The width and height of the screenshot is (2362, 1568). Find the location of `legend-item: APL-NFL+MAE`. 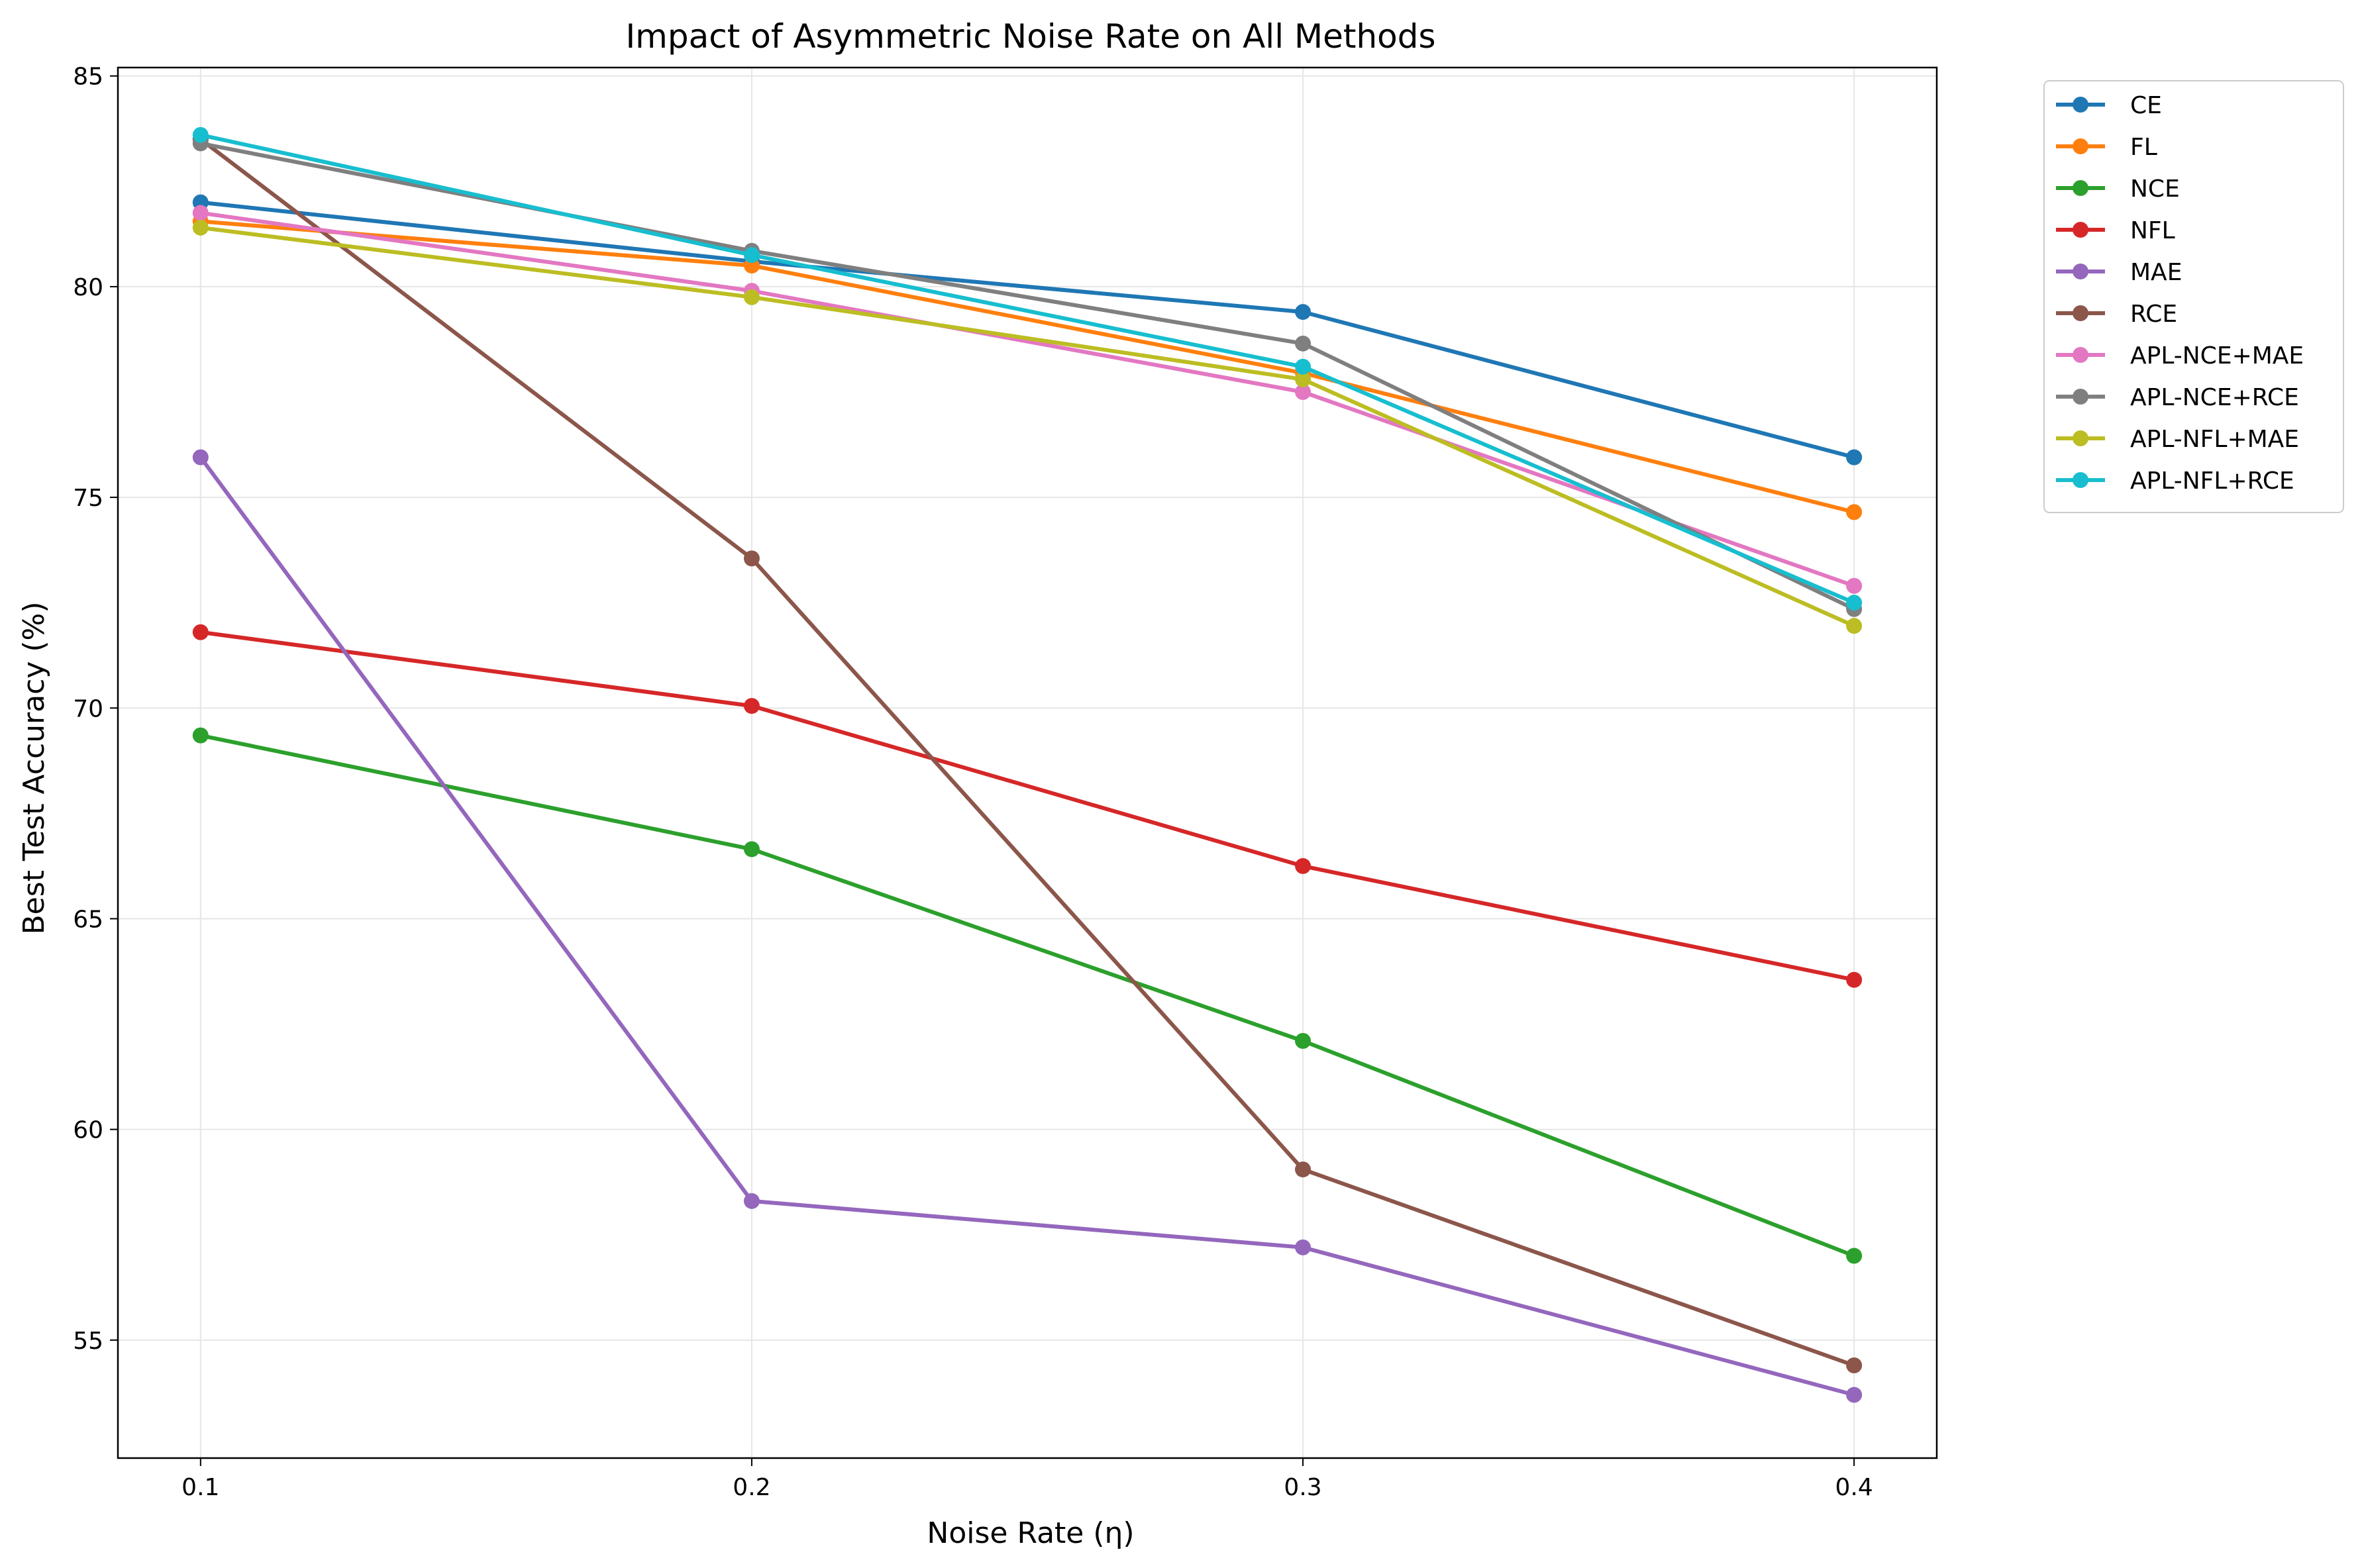

legend-item: APL-NFL+MAE is located at coordinates (2177, 439).